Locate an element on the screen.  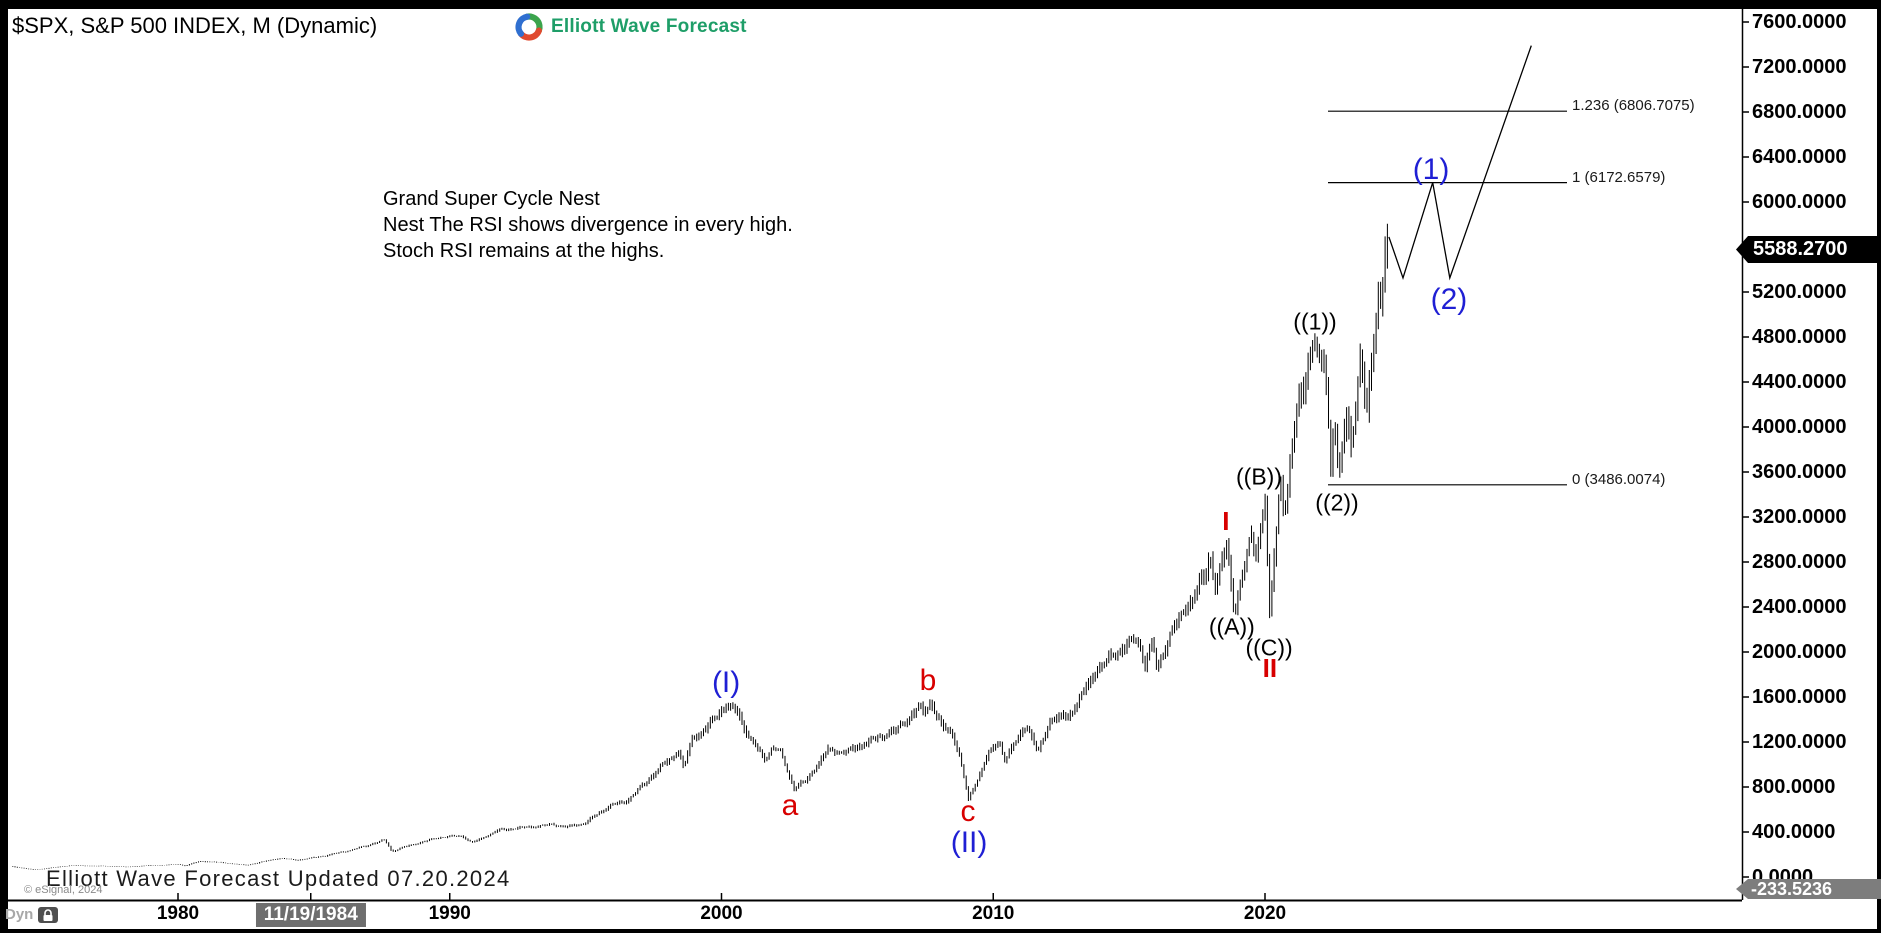
price-axis-label: 3600.0000 is located at coordinates (1799, 472).